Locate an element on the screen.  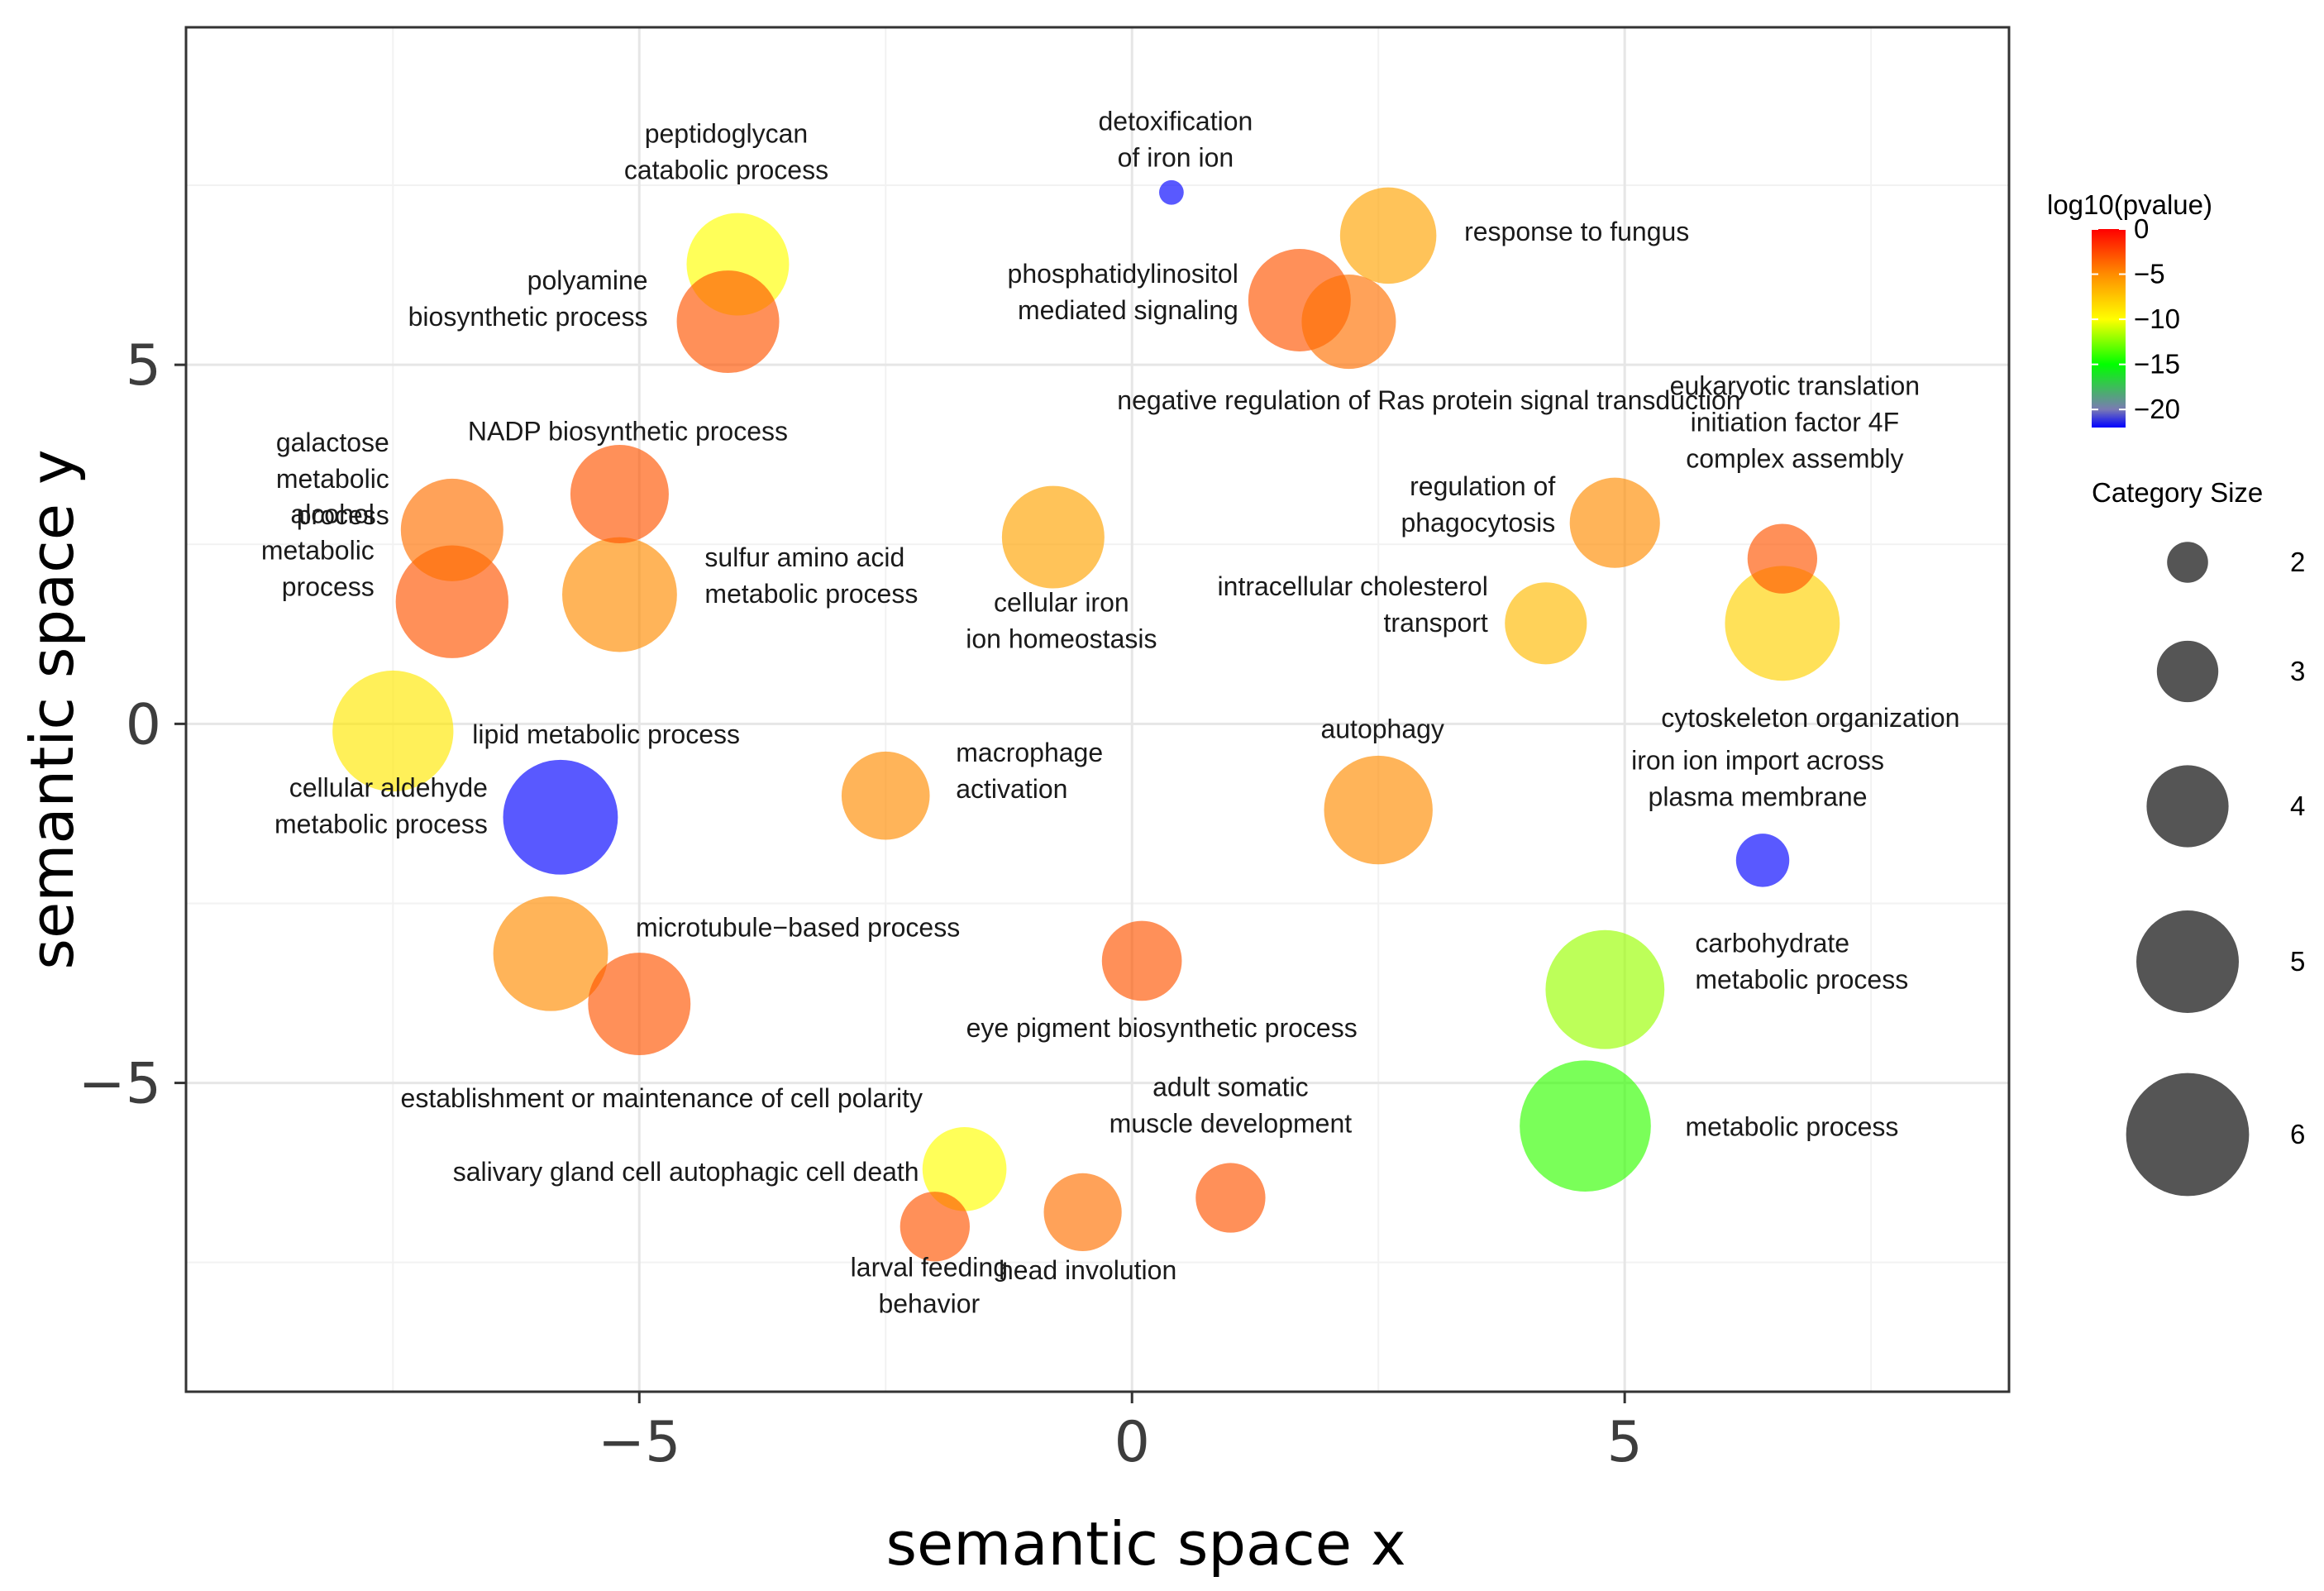
point-label: head involution is located at coordinates (1087, 1270).